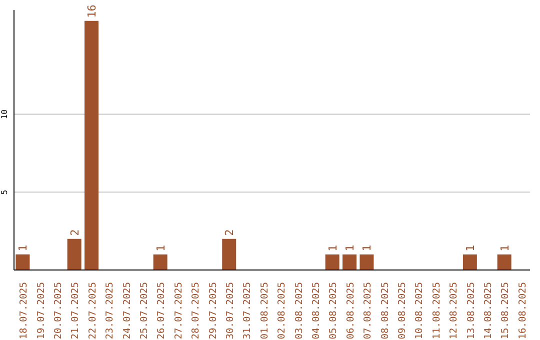  What do you see at coordinates (385, 311) in the screenshot?
I see `x-tick-label: 08.08.2025` at bounding box center [385, 311].